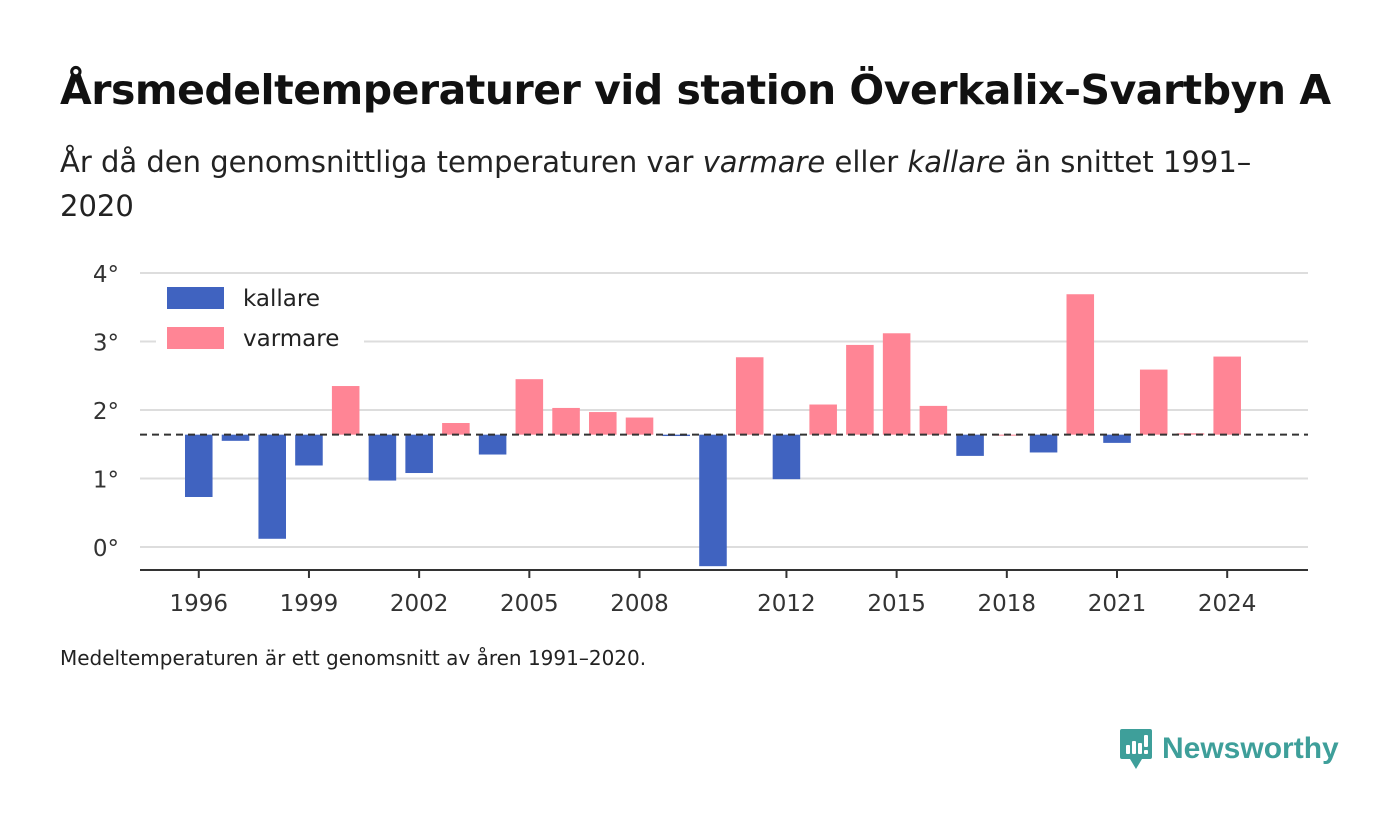  What do you see at coordinates (933, 420) in the screenshot?
I see `bar-2016` at bounding box center [933, 420].